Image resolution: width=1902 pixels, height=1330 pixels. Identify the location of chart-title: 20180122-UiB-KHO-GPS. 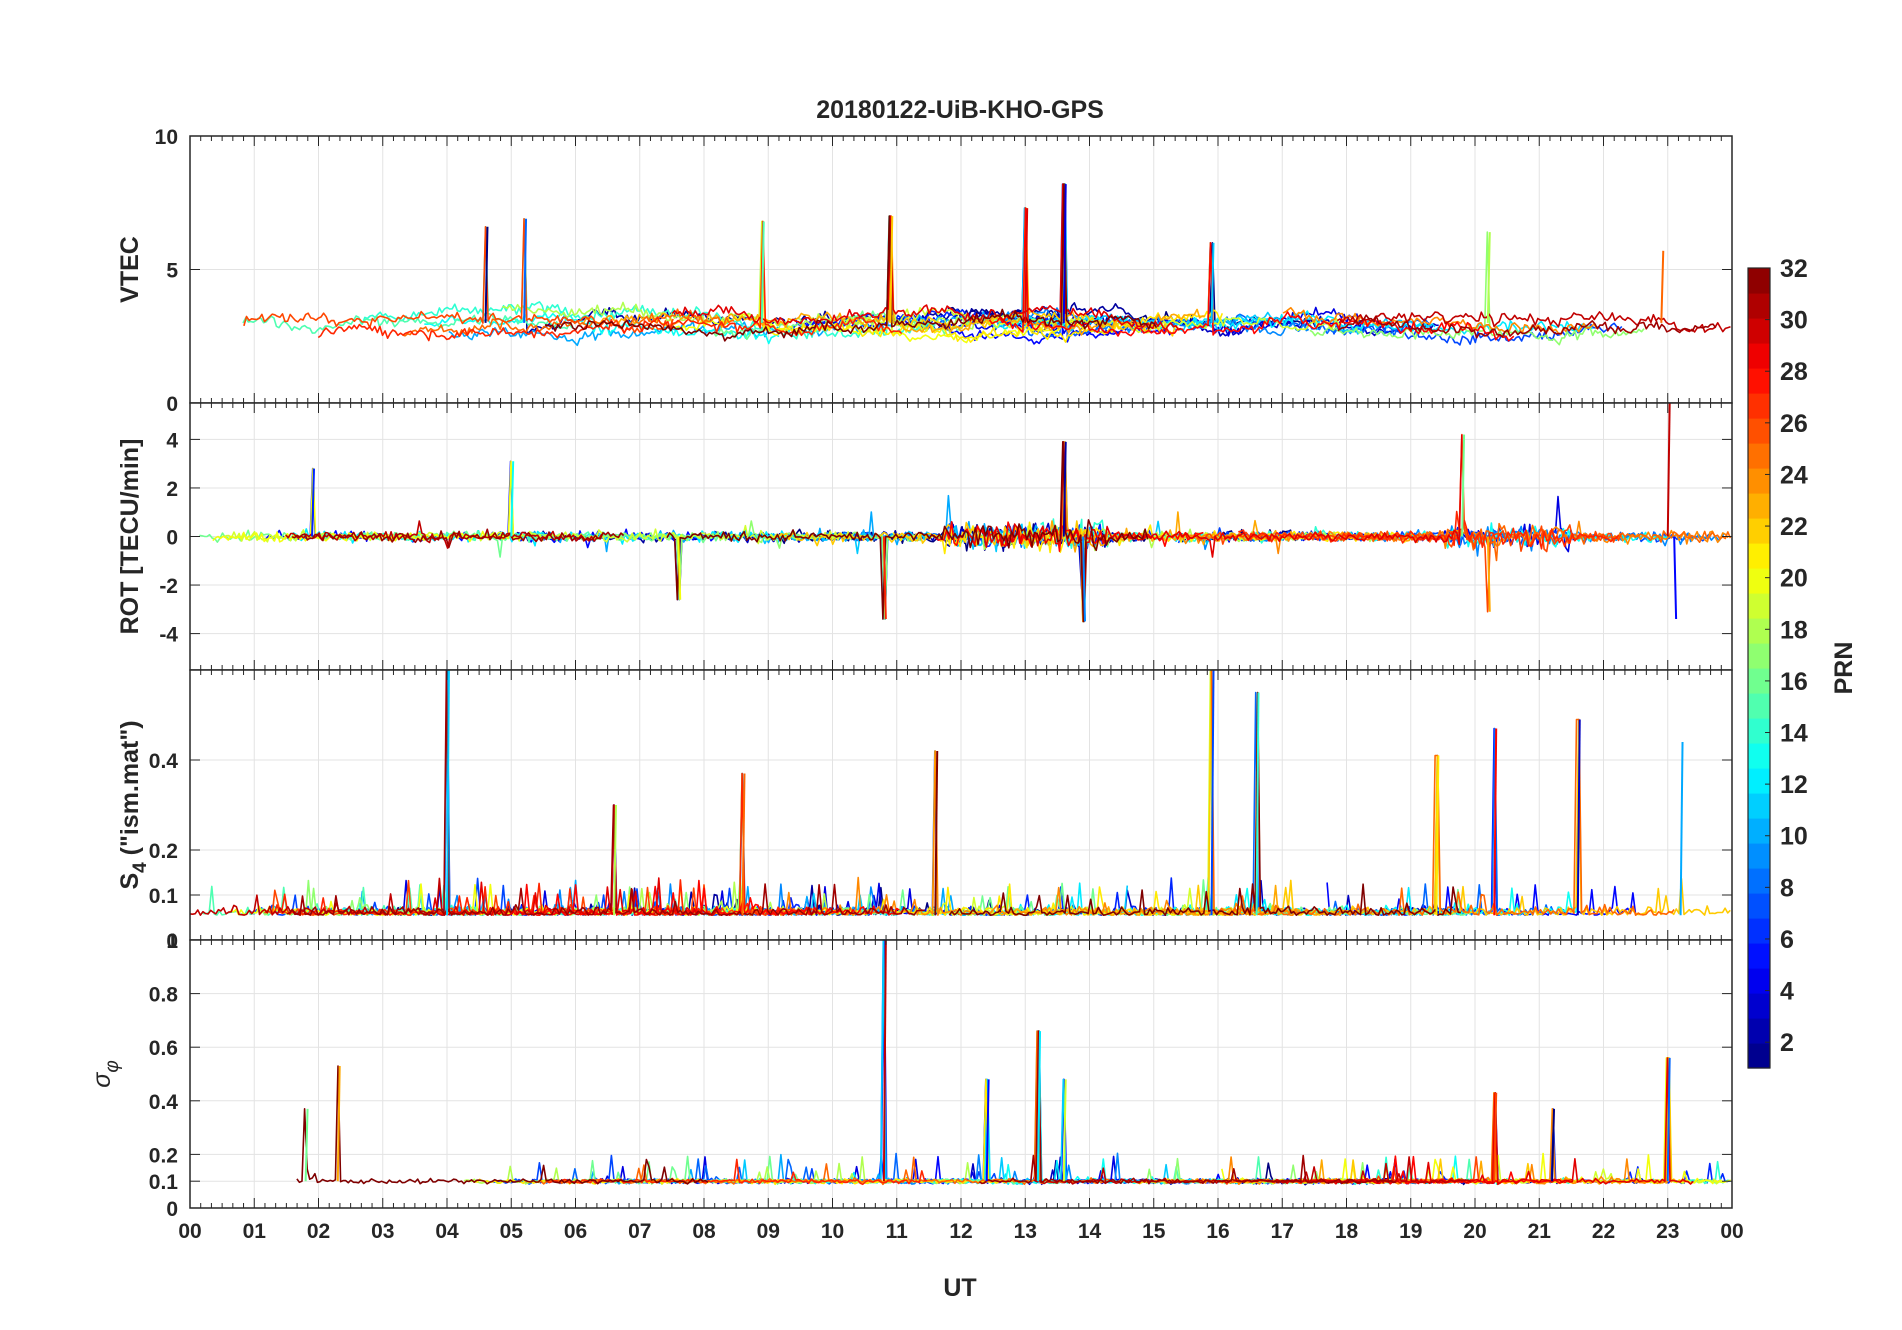
(960, 110).